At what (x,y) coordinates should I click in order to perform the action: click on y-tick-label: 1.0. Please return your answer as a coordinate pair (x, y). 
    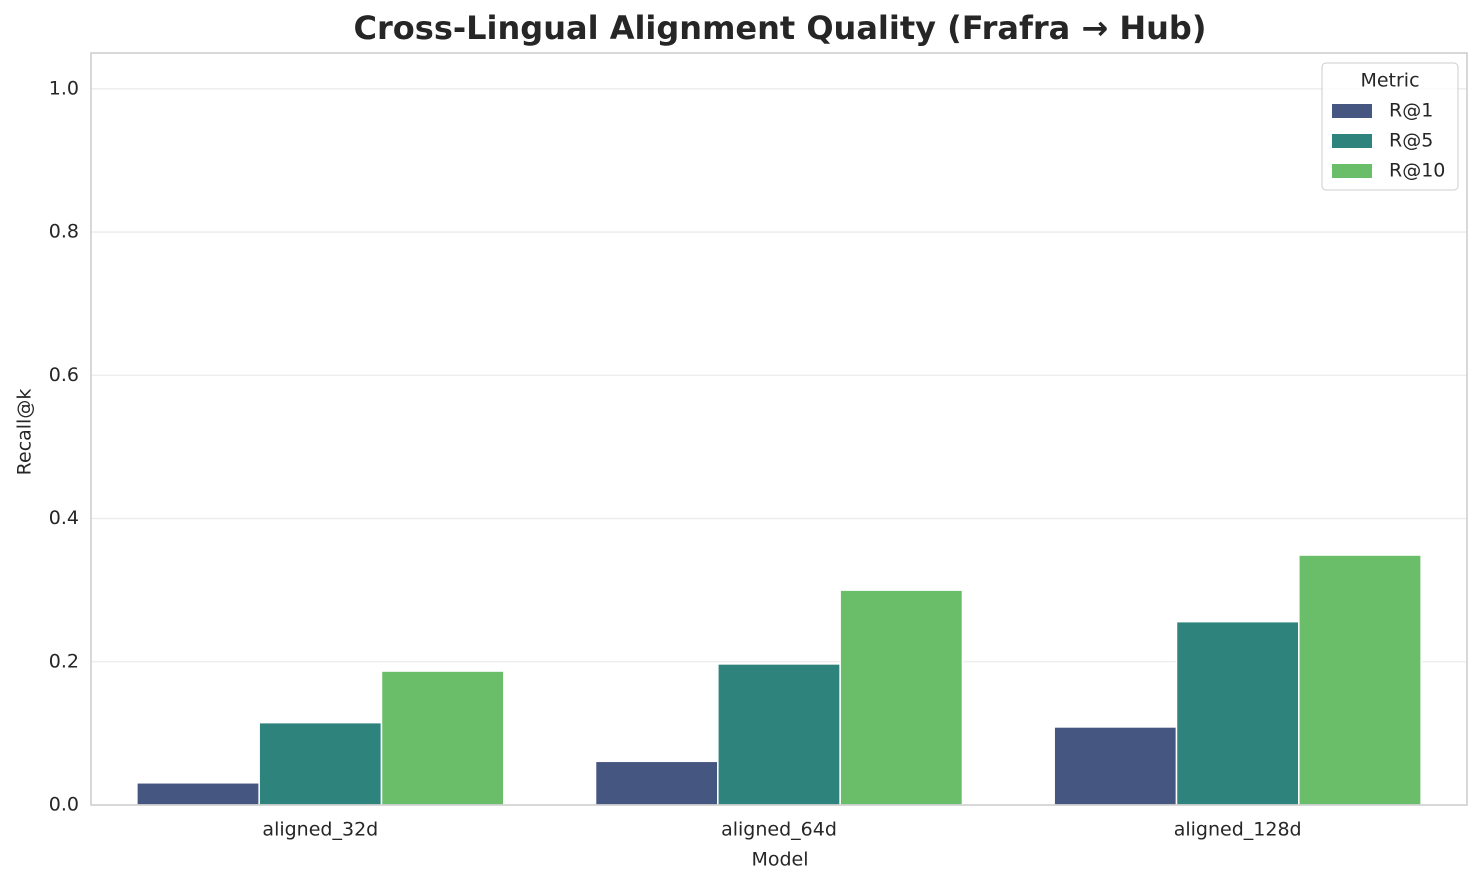
    Looking at the image, I should click on (64, 88).